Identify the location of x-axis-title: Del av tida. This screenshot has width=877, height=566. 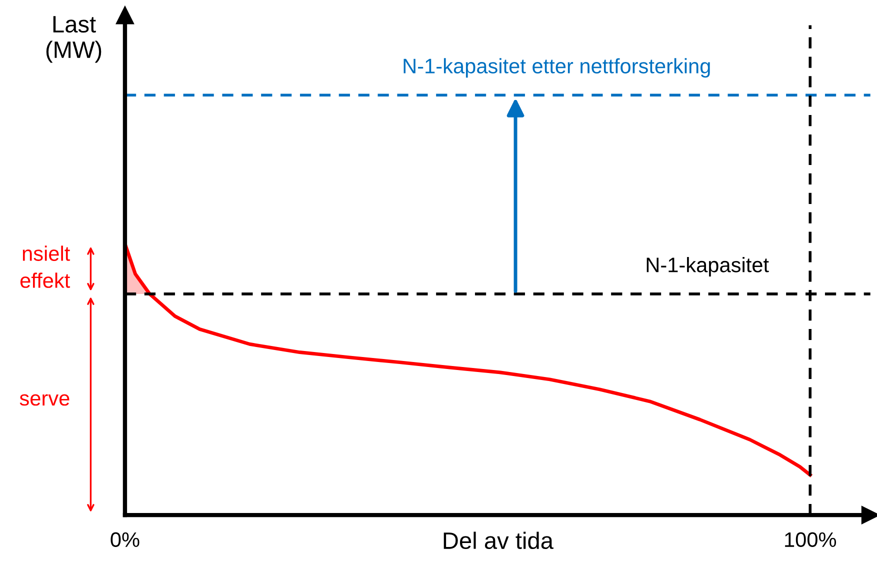
(499, 541).